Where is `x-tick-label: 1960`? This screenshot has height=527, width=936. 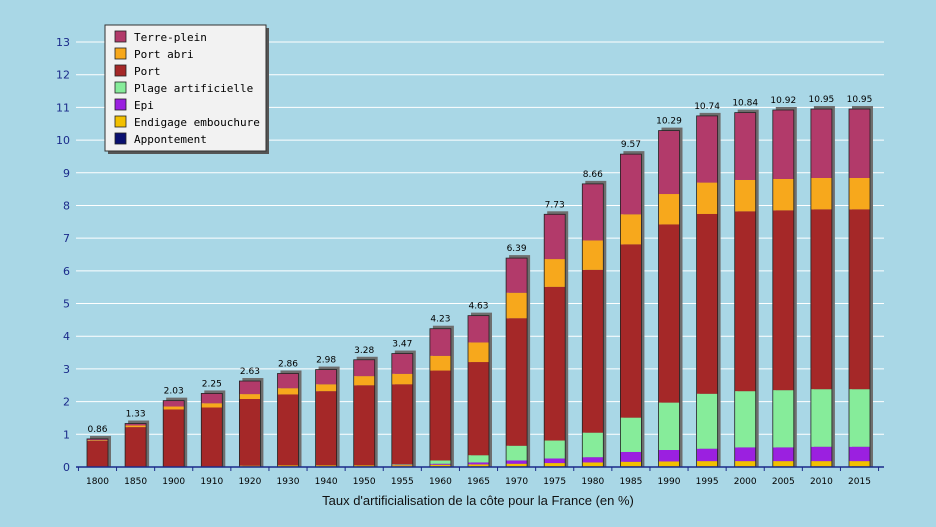
x-tick-label: 1960 is located at coordinates (440, 482).